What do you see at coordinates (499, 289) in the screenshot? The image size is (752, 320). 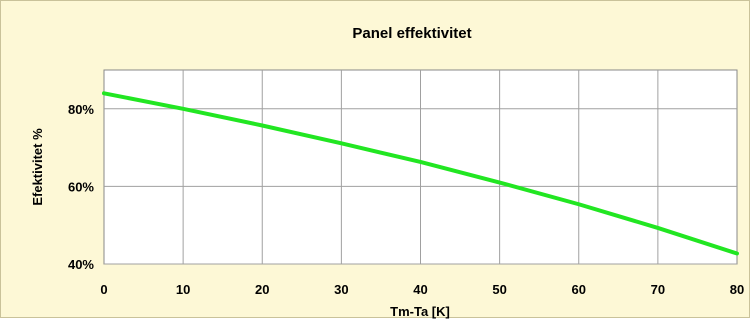 I see `x-tick-label: 50` at bounding box center [499, 289].